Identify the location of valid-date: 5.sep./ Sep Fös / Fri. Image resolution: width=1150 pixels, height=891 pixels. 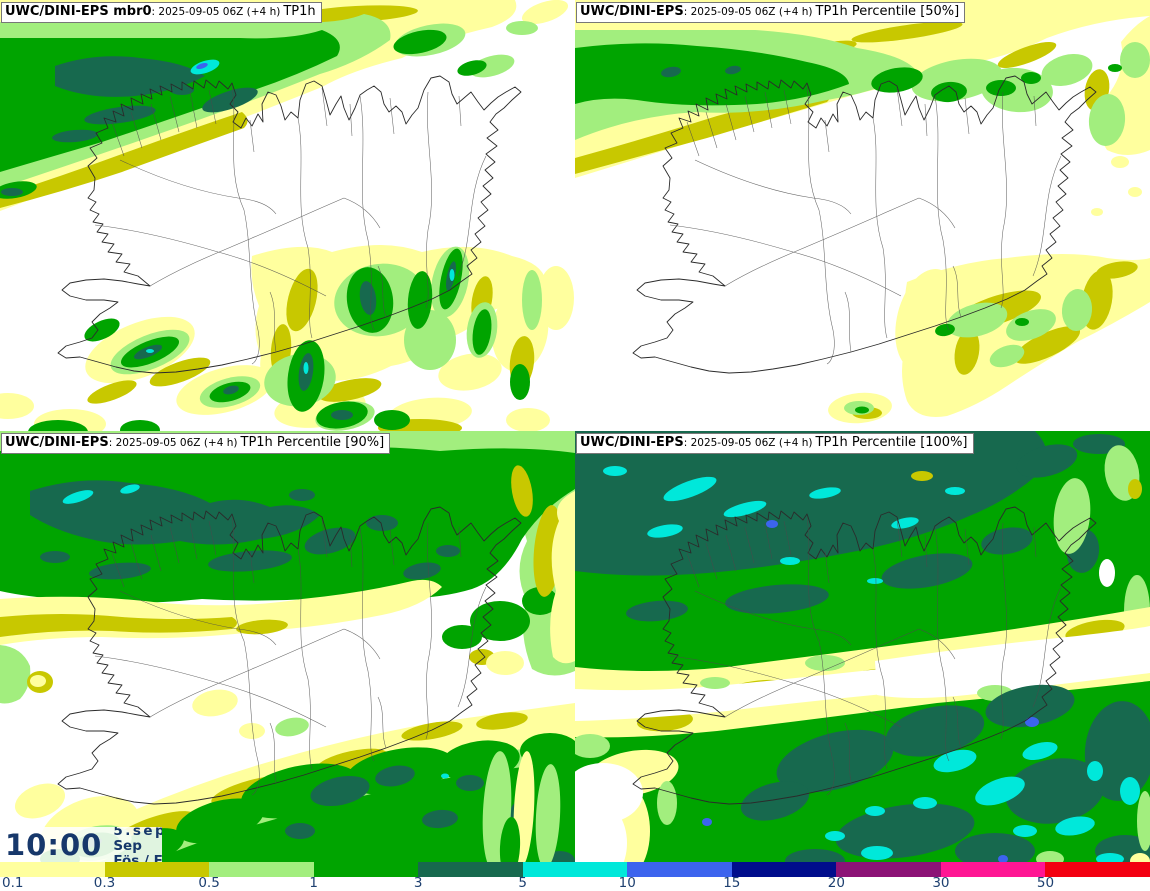
(137, 844).